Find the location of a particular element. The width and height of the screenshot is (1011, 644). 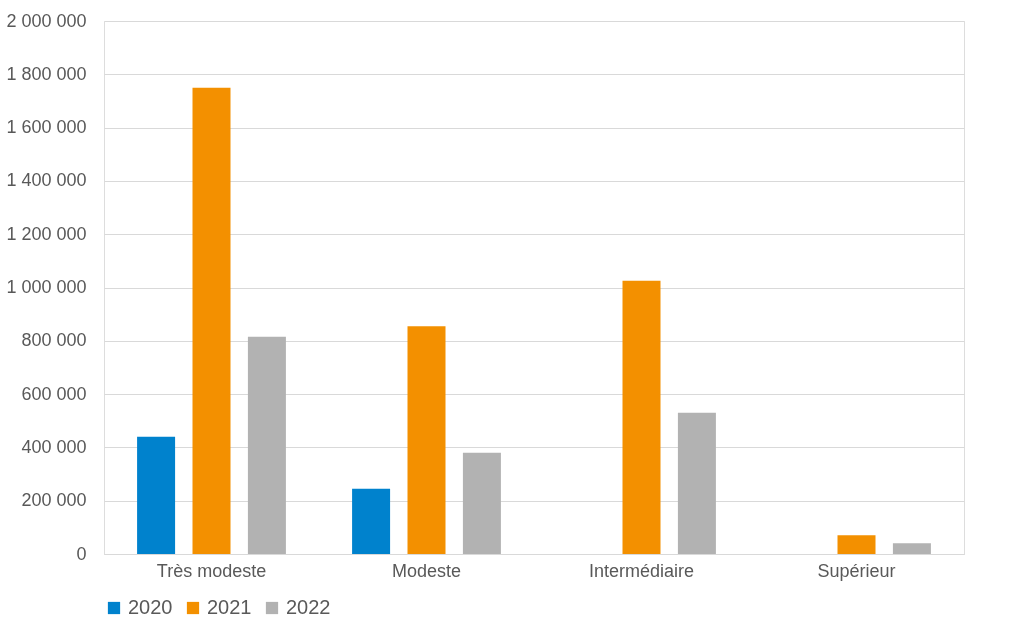

y-tick-label: 600 000 is located at coordinates (54, 393).